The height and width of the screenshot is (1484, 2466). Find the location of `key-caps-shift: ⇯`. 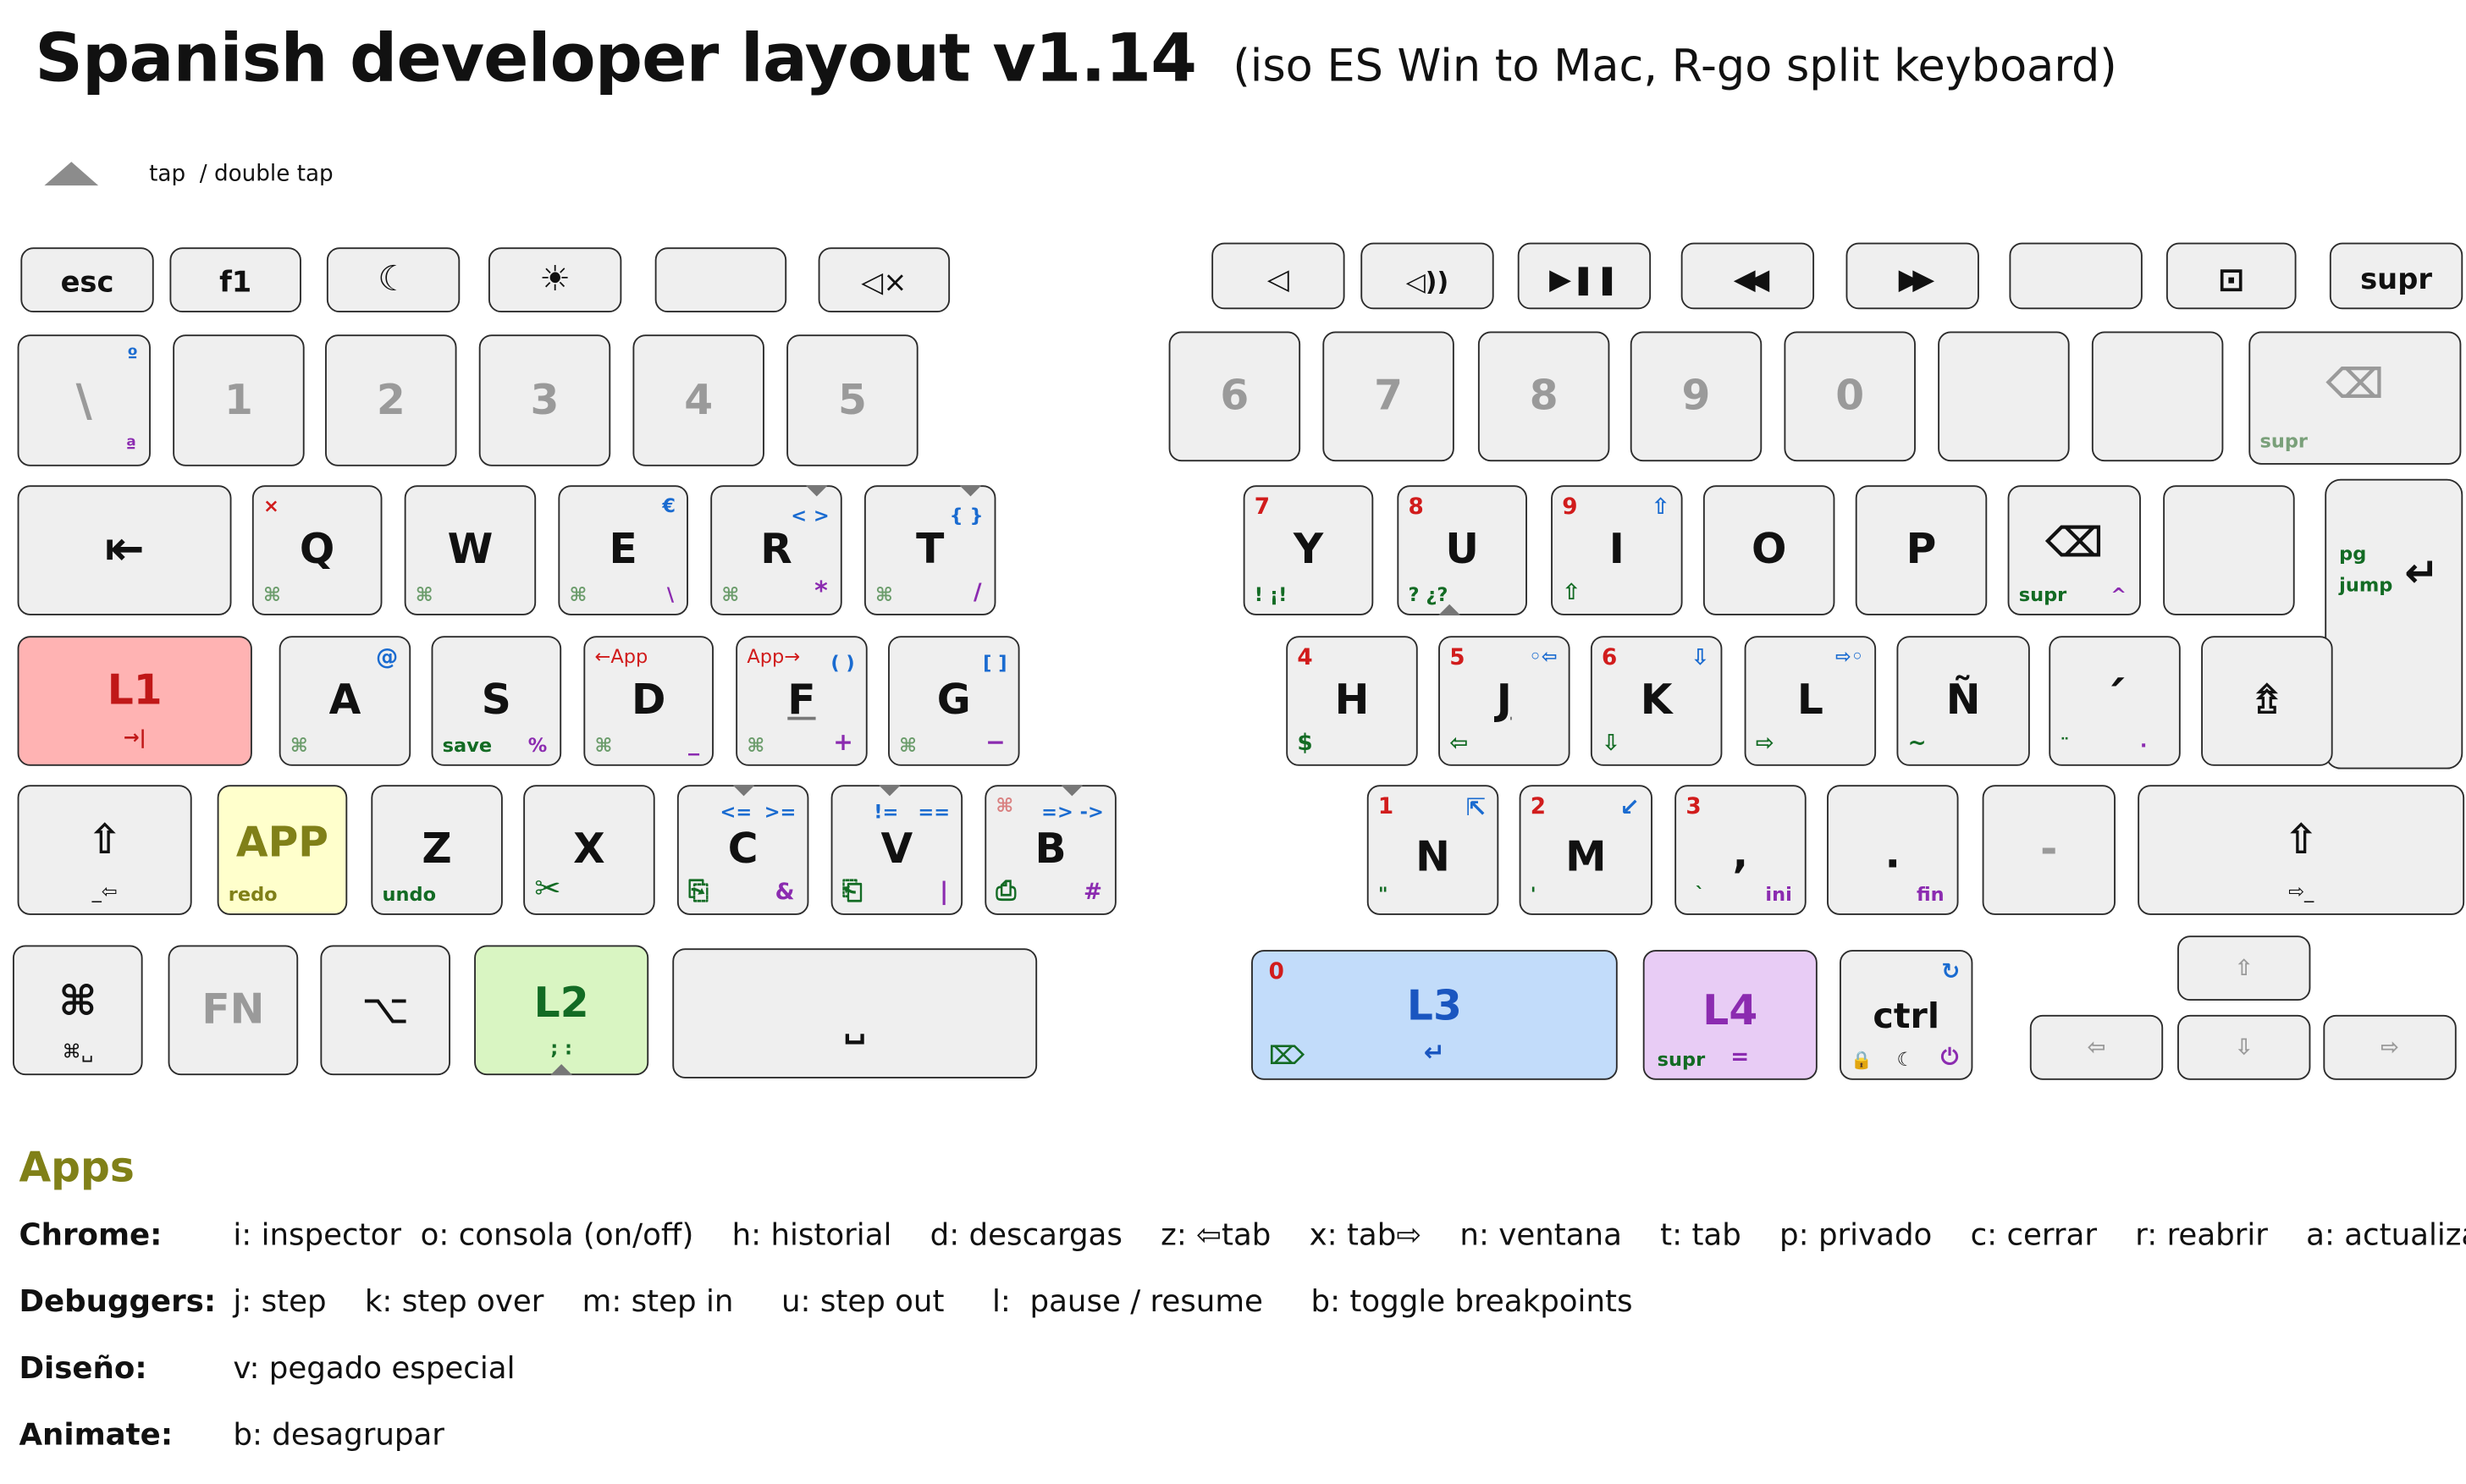

key-caps-shift: ⇯ is located at coordinates (2267, 701).